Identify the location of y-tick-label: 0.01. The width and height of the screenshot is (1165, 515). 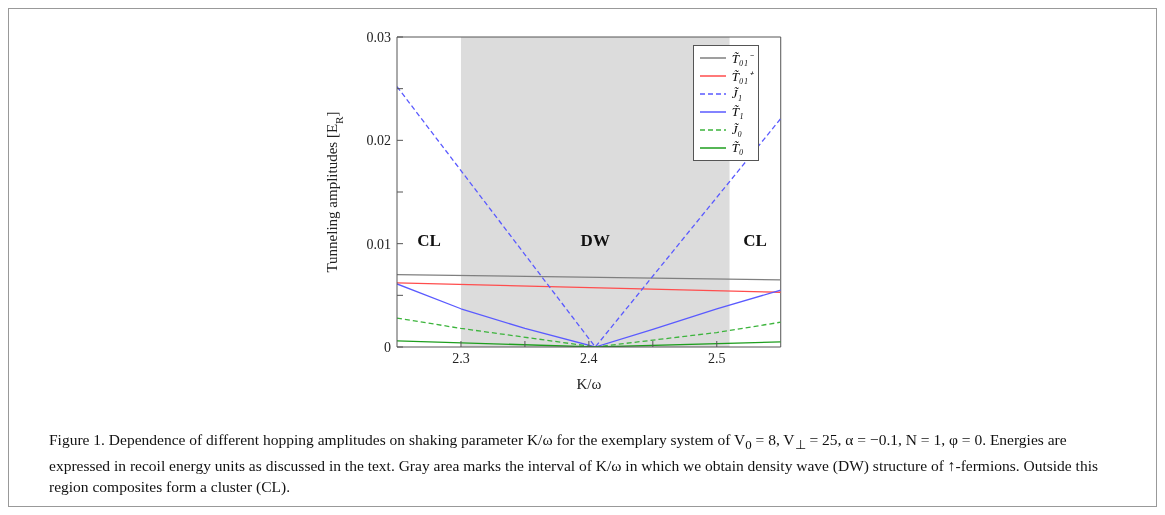
(378, 244).